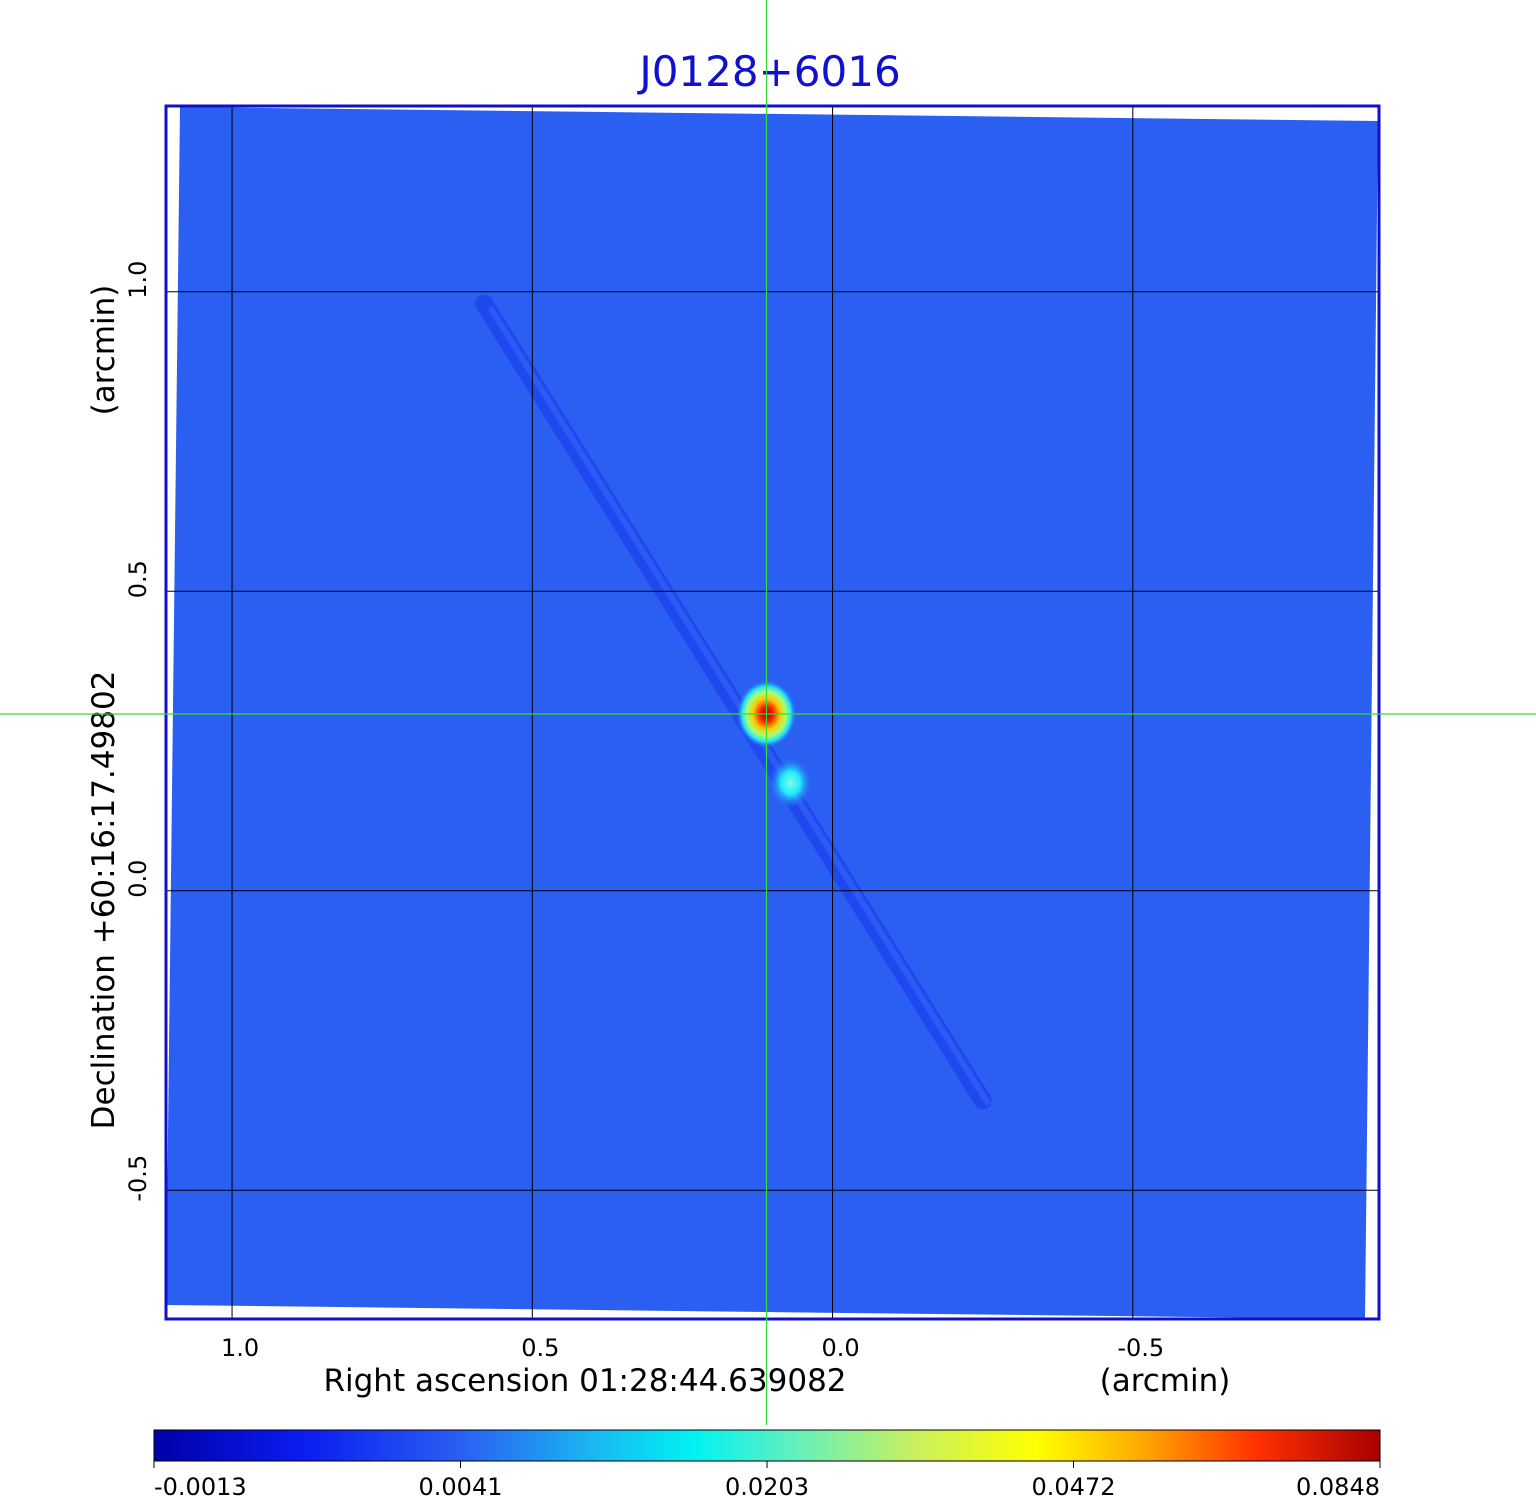  Describe the element at coordinates (138, 280) in the screenshot. I see `y-tick-label: 1.0` at that location.